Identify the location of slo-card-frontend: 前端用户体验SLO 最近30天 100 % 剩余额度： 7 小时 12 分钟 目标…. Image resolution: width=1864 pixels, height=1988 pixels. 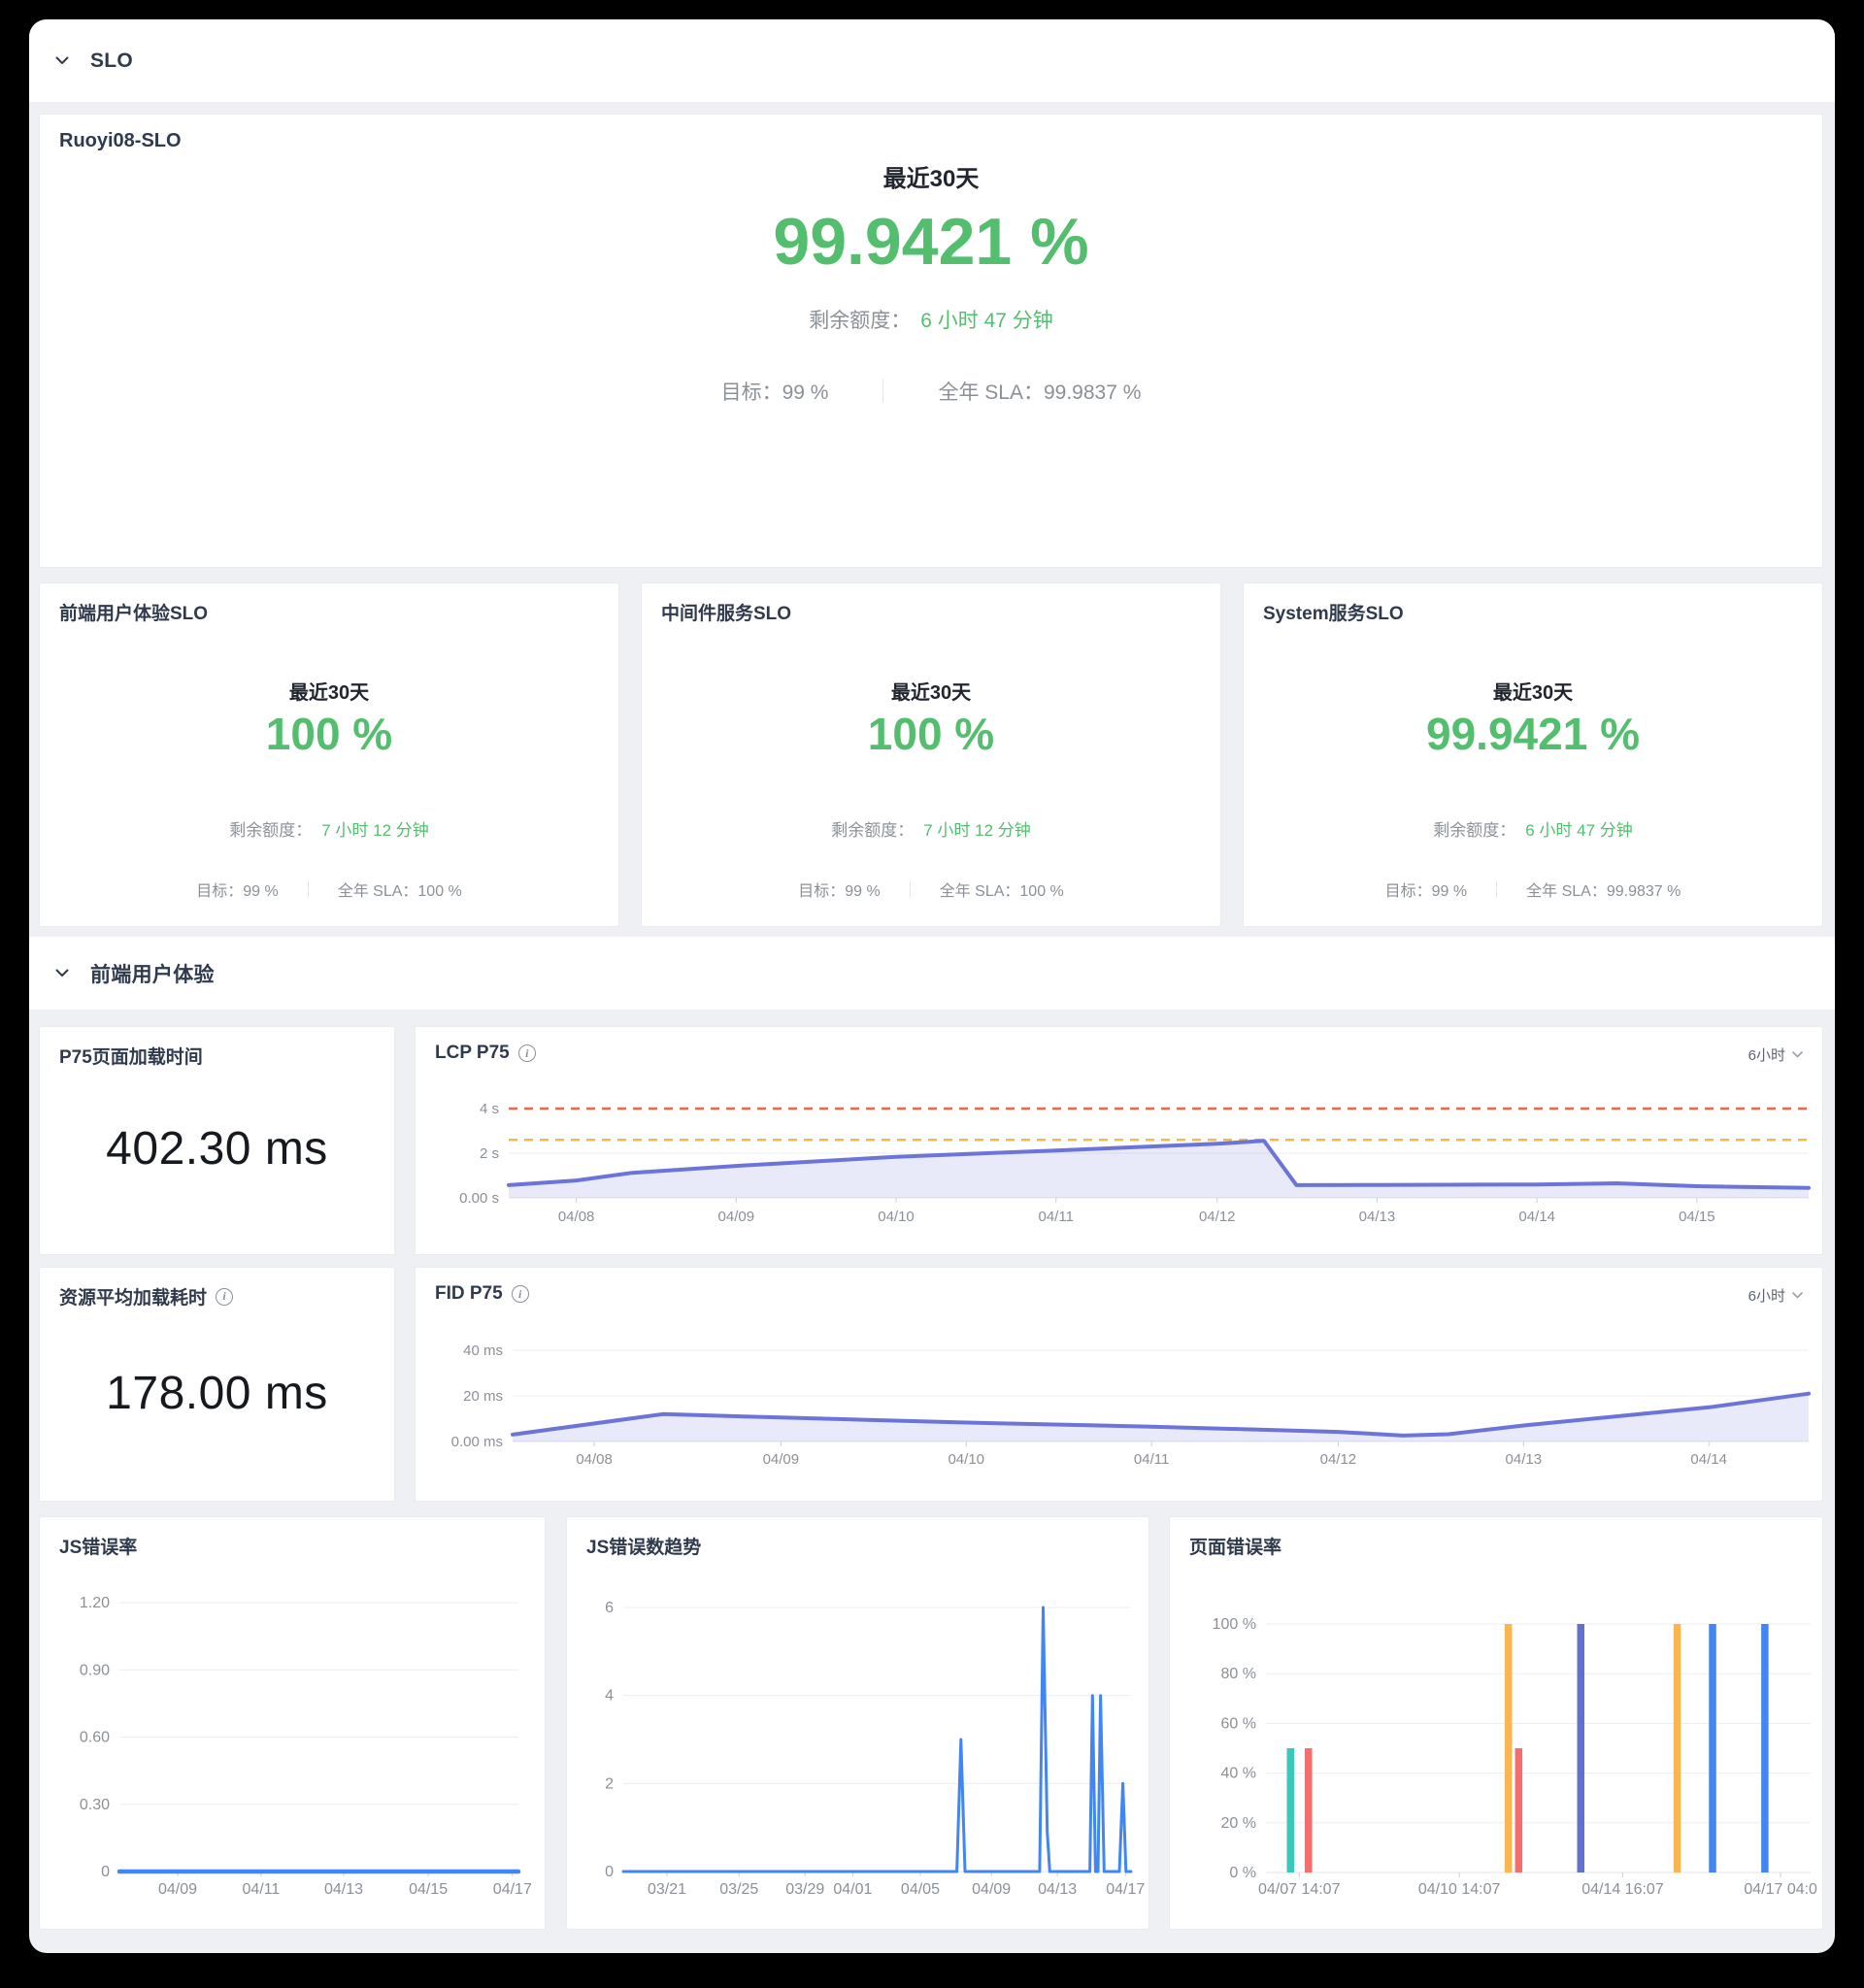
(329, 755).